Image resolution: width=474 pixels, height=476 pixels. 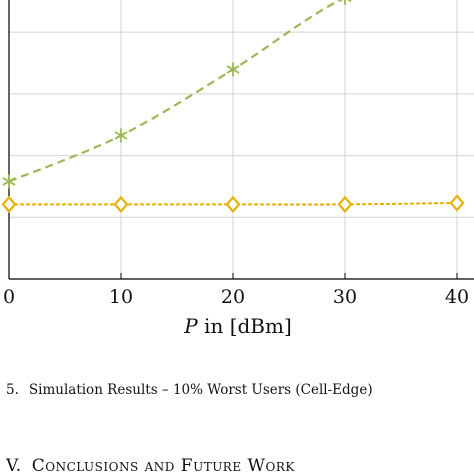 I want to click on x-axis-label: P in [dBm], so click(x=237, y=326).